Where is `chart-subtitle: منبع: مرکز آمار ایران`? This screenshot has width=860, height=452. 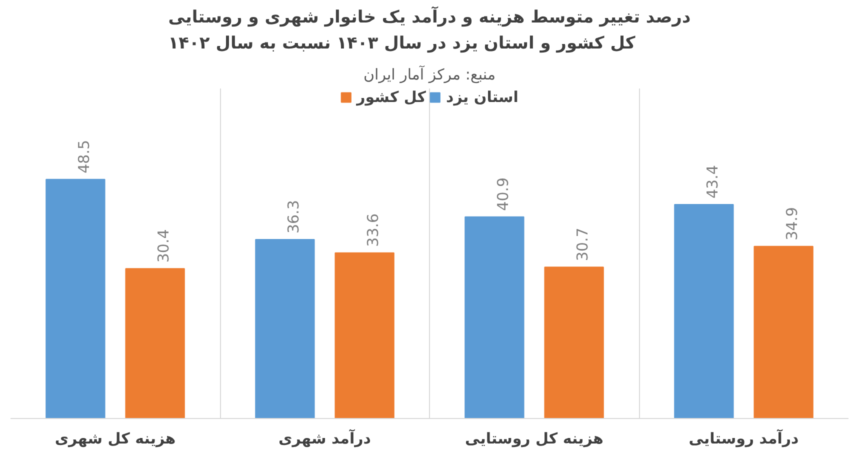
chart-subtitle: منبع: مرکز آمار ایران is located at coordinates (430, 74).